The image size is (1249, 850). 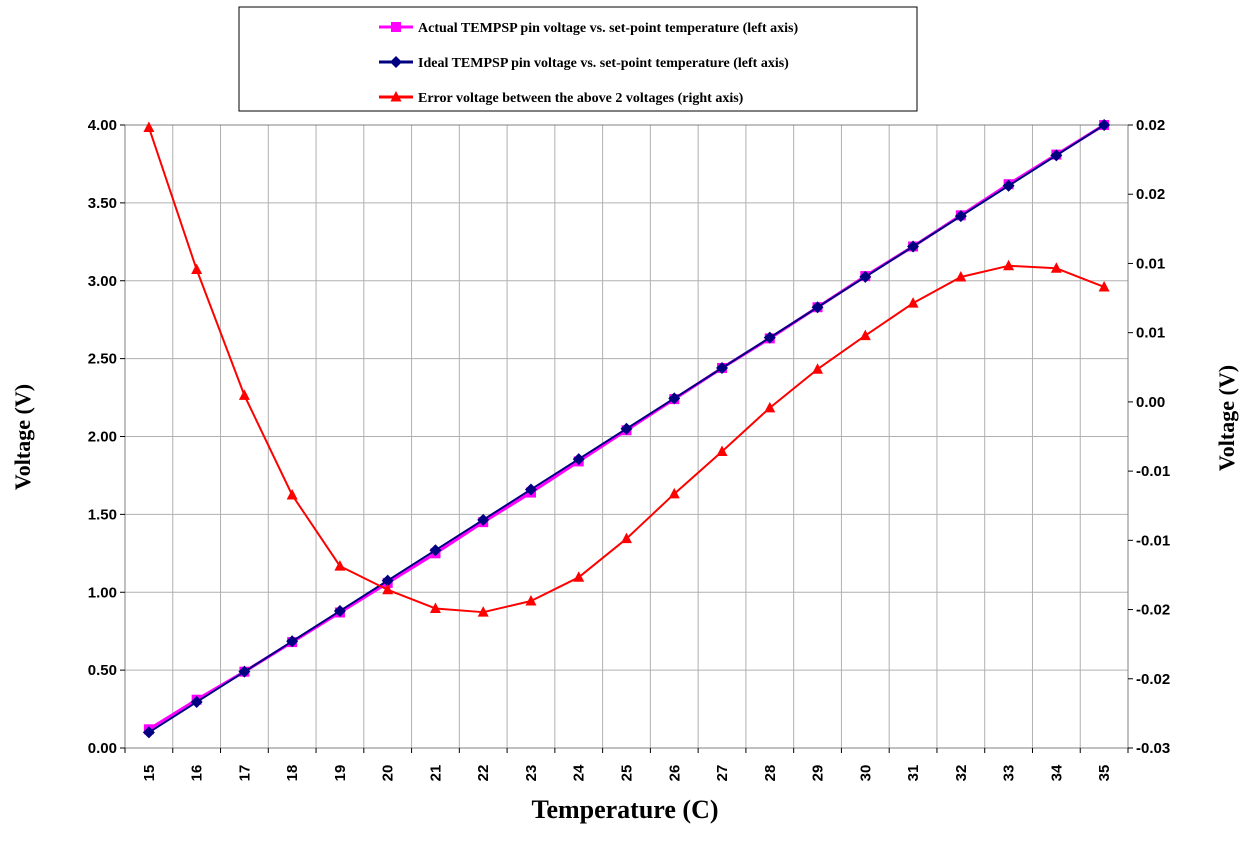 What do you see at coordinates (340, 773) in the screenshot?
I see `x-tick-label: 19` at bounding box center [340, 773].